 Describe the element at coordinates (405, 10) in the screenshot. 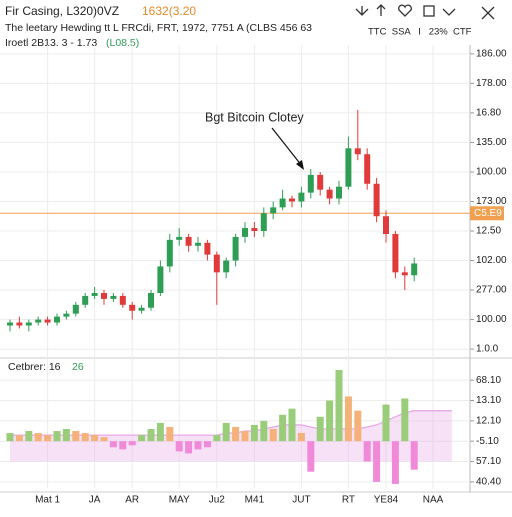

I see `icon-favorite` at that location.